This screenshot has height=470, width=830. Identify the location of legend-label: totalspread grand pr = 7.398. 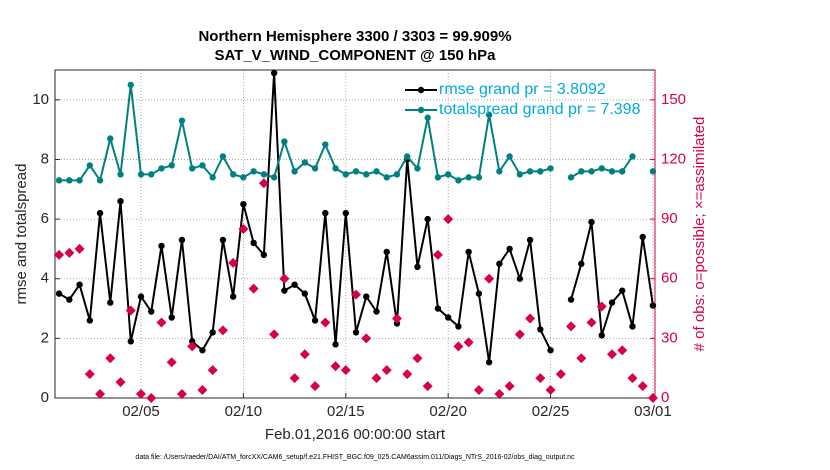
(540, 109).